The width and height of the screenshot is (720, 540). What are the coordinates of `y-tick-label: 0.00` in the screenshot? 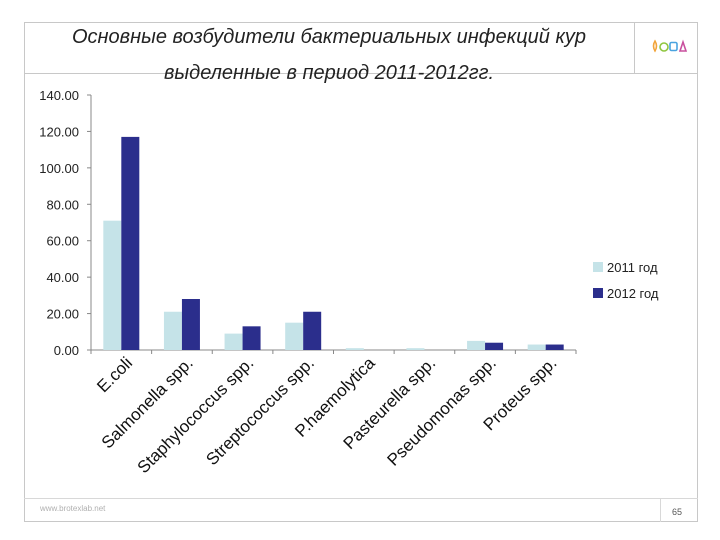 It's located at (66, 350).